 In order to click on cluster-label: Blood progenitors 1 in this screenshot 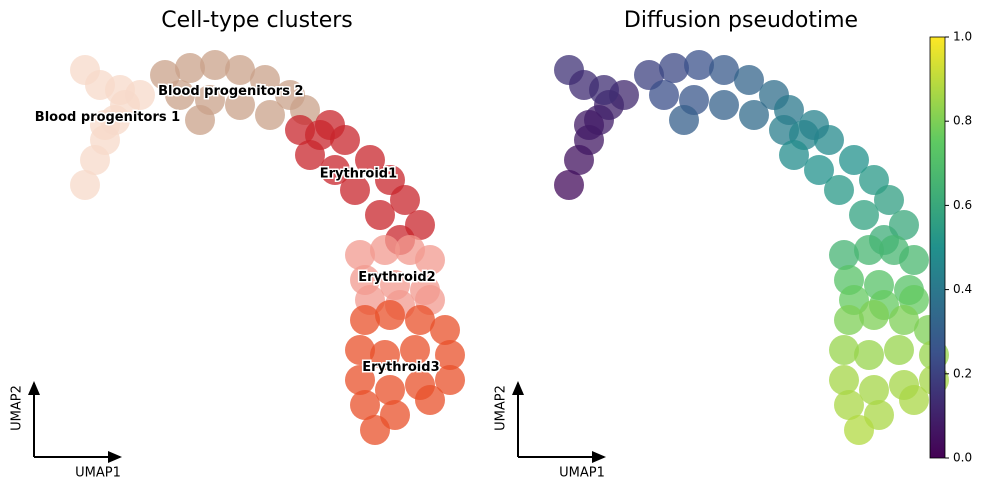, I will do `click(107, 117)`.